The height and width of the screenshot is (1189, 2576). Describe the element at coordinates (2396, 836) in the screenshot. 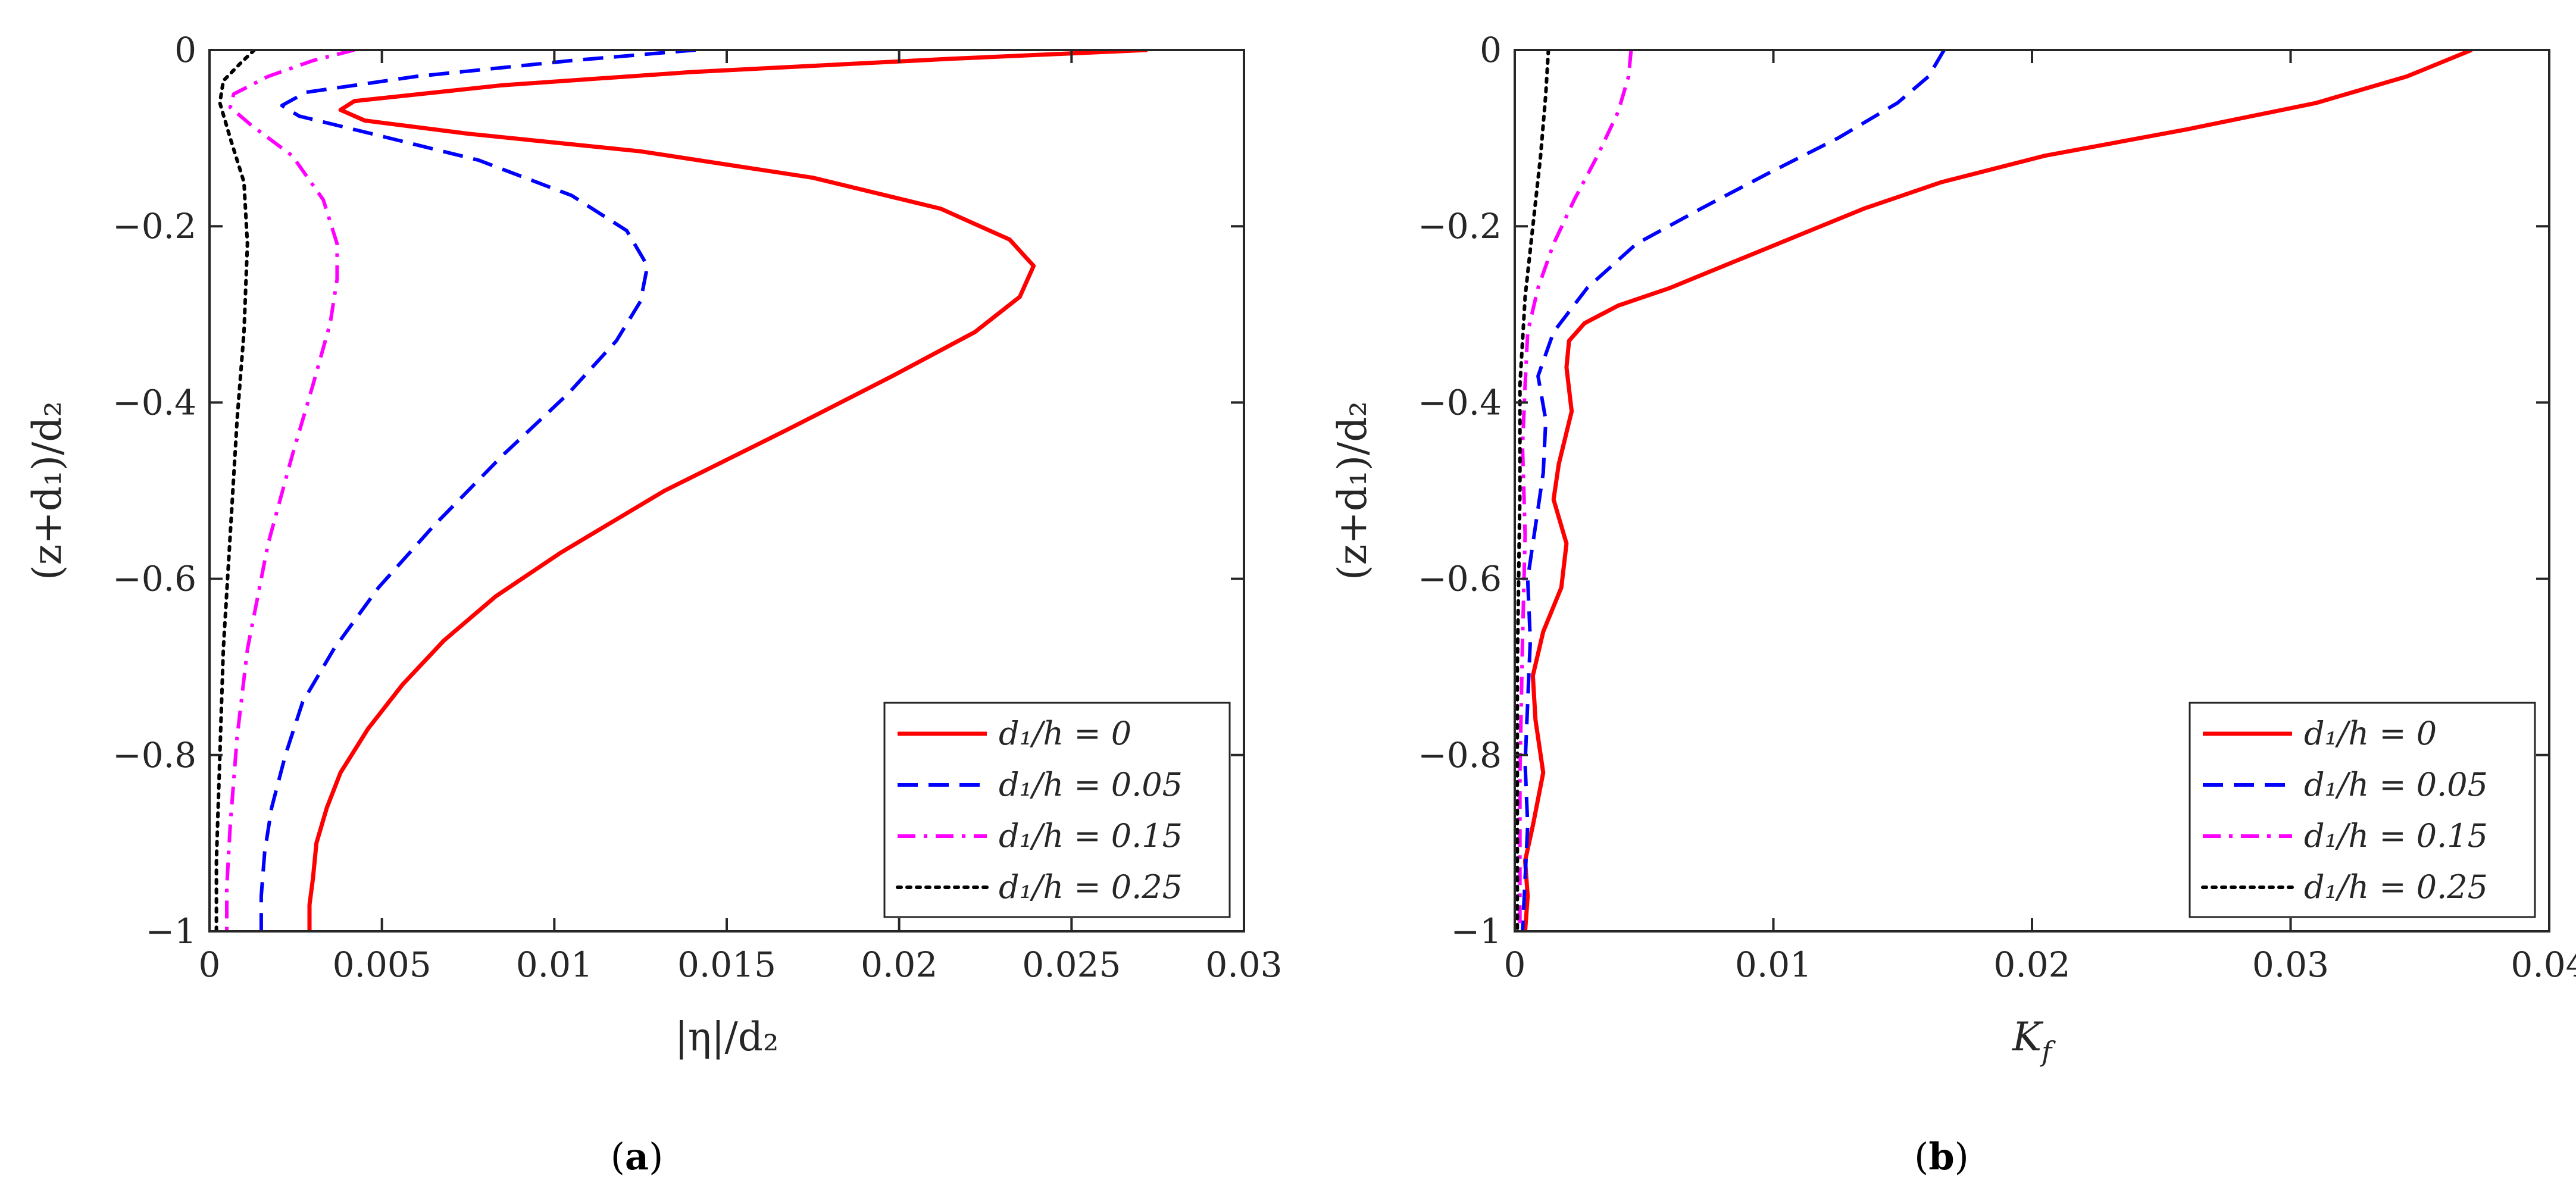

I see `panel-b-legend-entry-2: d₁/h = 0.15` at that location.